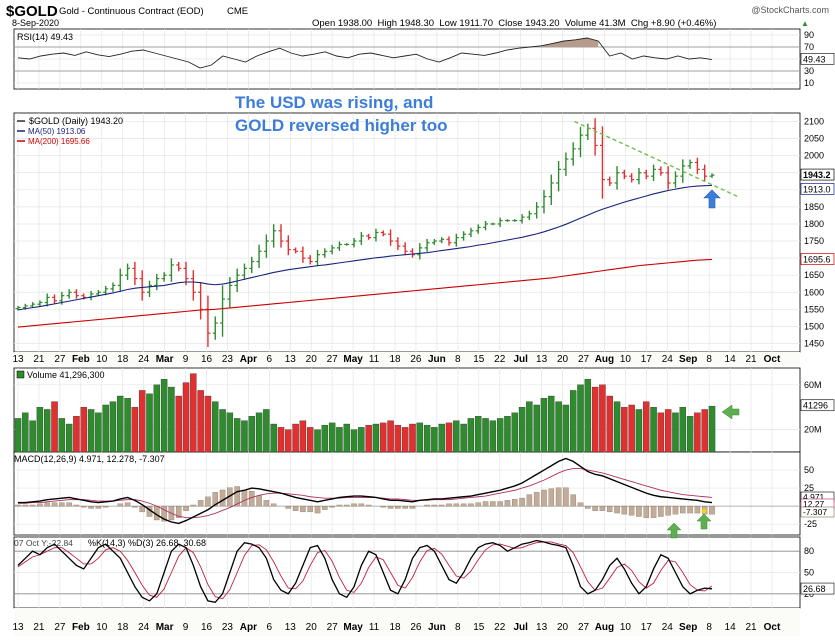  Describe the element at coordinates (365, 491) in the screenshot. I see `macd-line` at that location.